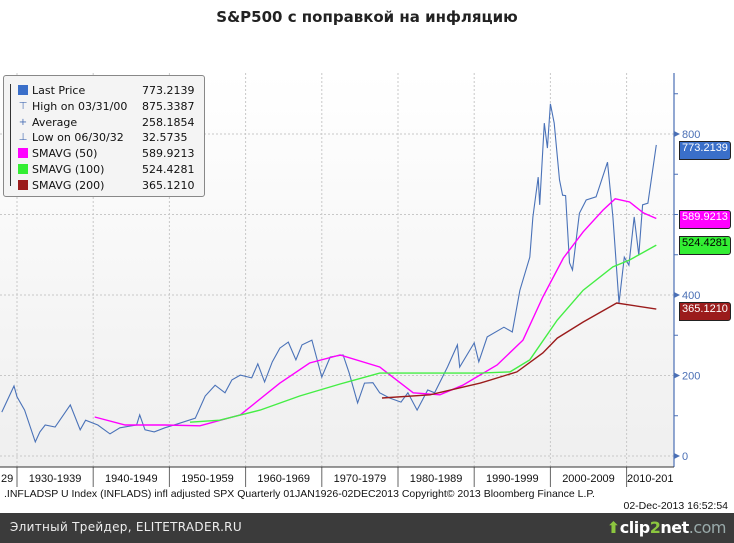 Image resolution: width=734 pixels, height=543 pixels. What do you see at coordinates (23, 138) in the screenshot?
I see `low-marker-icon: ⊥` at bounding box center [23, 138].